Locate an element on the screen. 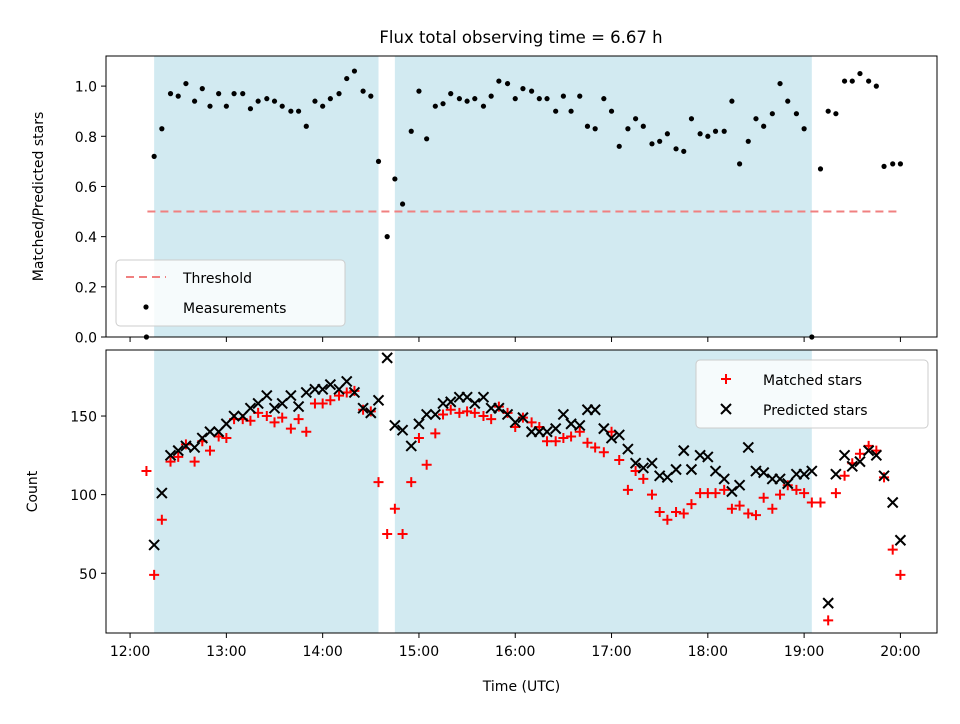 The width and height of the screenshot is (960, 724). x-tick-label: 18:00 is located at coordinates (708, 652).